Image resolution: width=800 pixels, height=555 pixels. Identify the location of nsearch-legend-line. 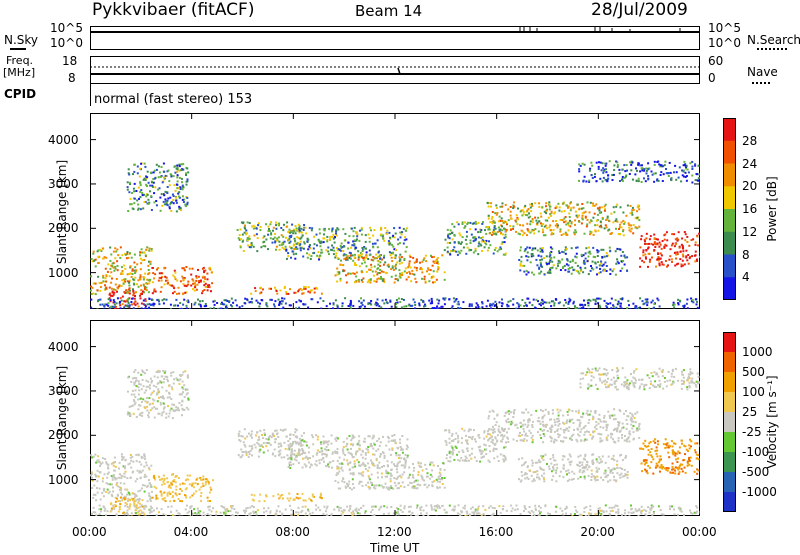
(772, 49).